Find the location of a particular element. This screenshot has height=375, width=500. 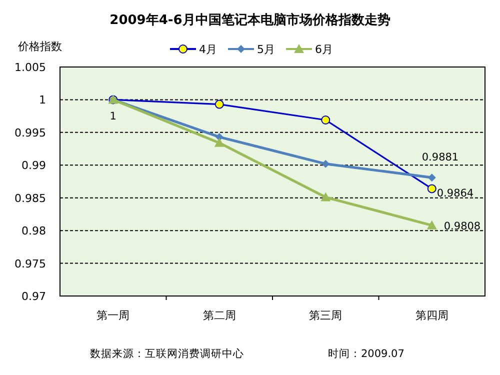

data-label: 1 is located at coordinates (113, 116).